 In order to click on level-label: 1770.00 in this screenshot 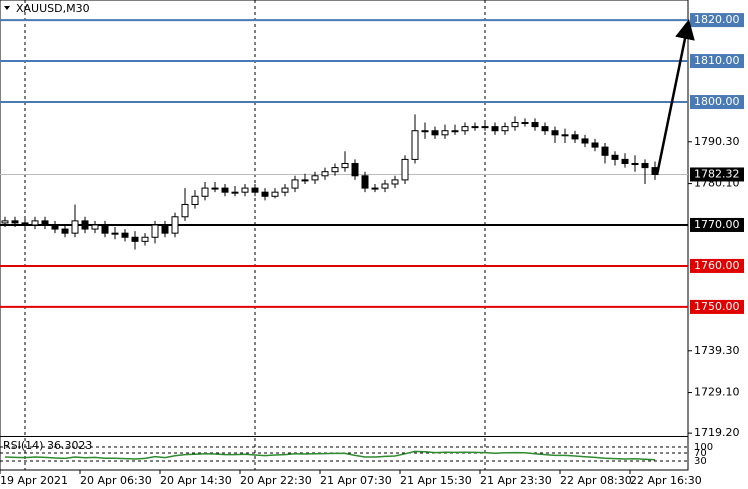, I will do `click(717, 224)`.